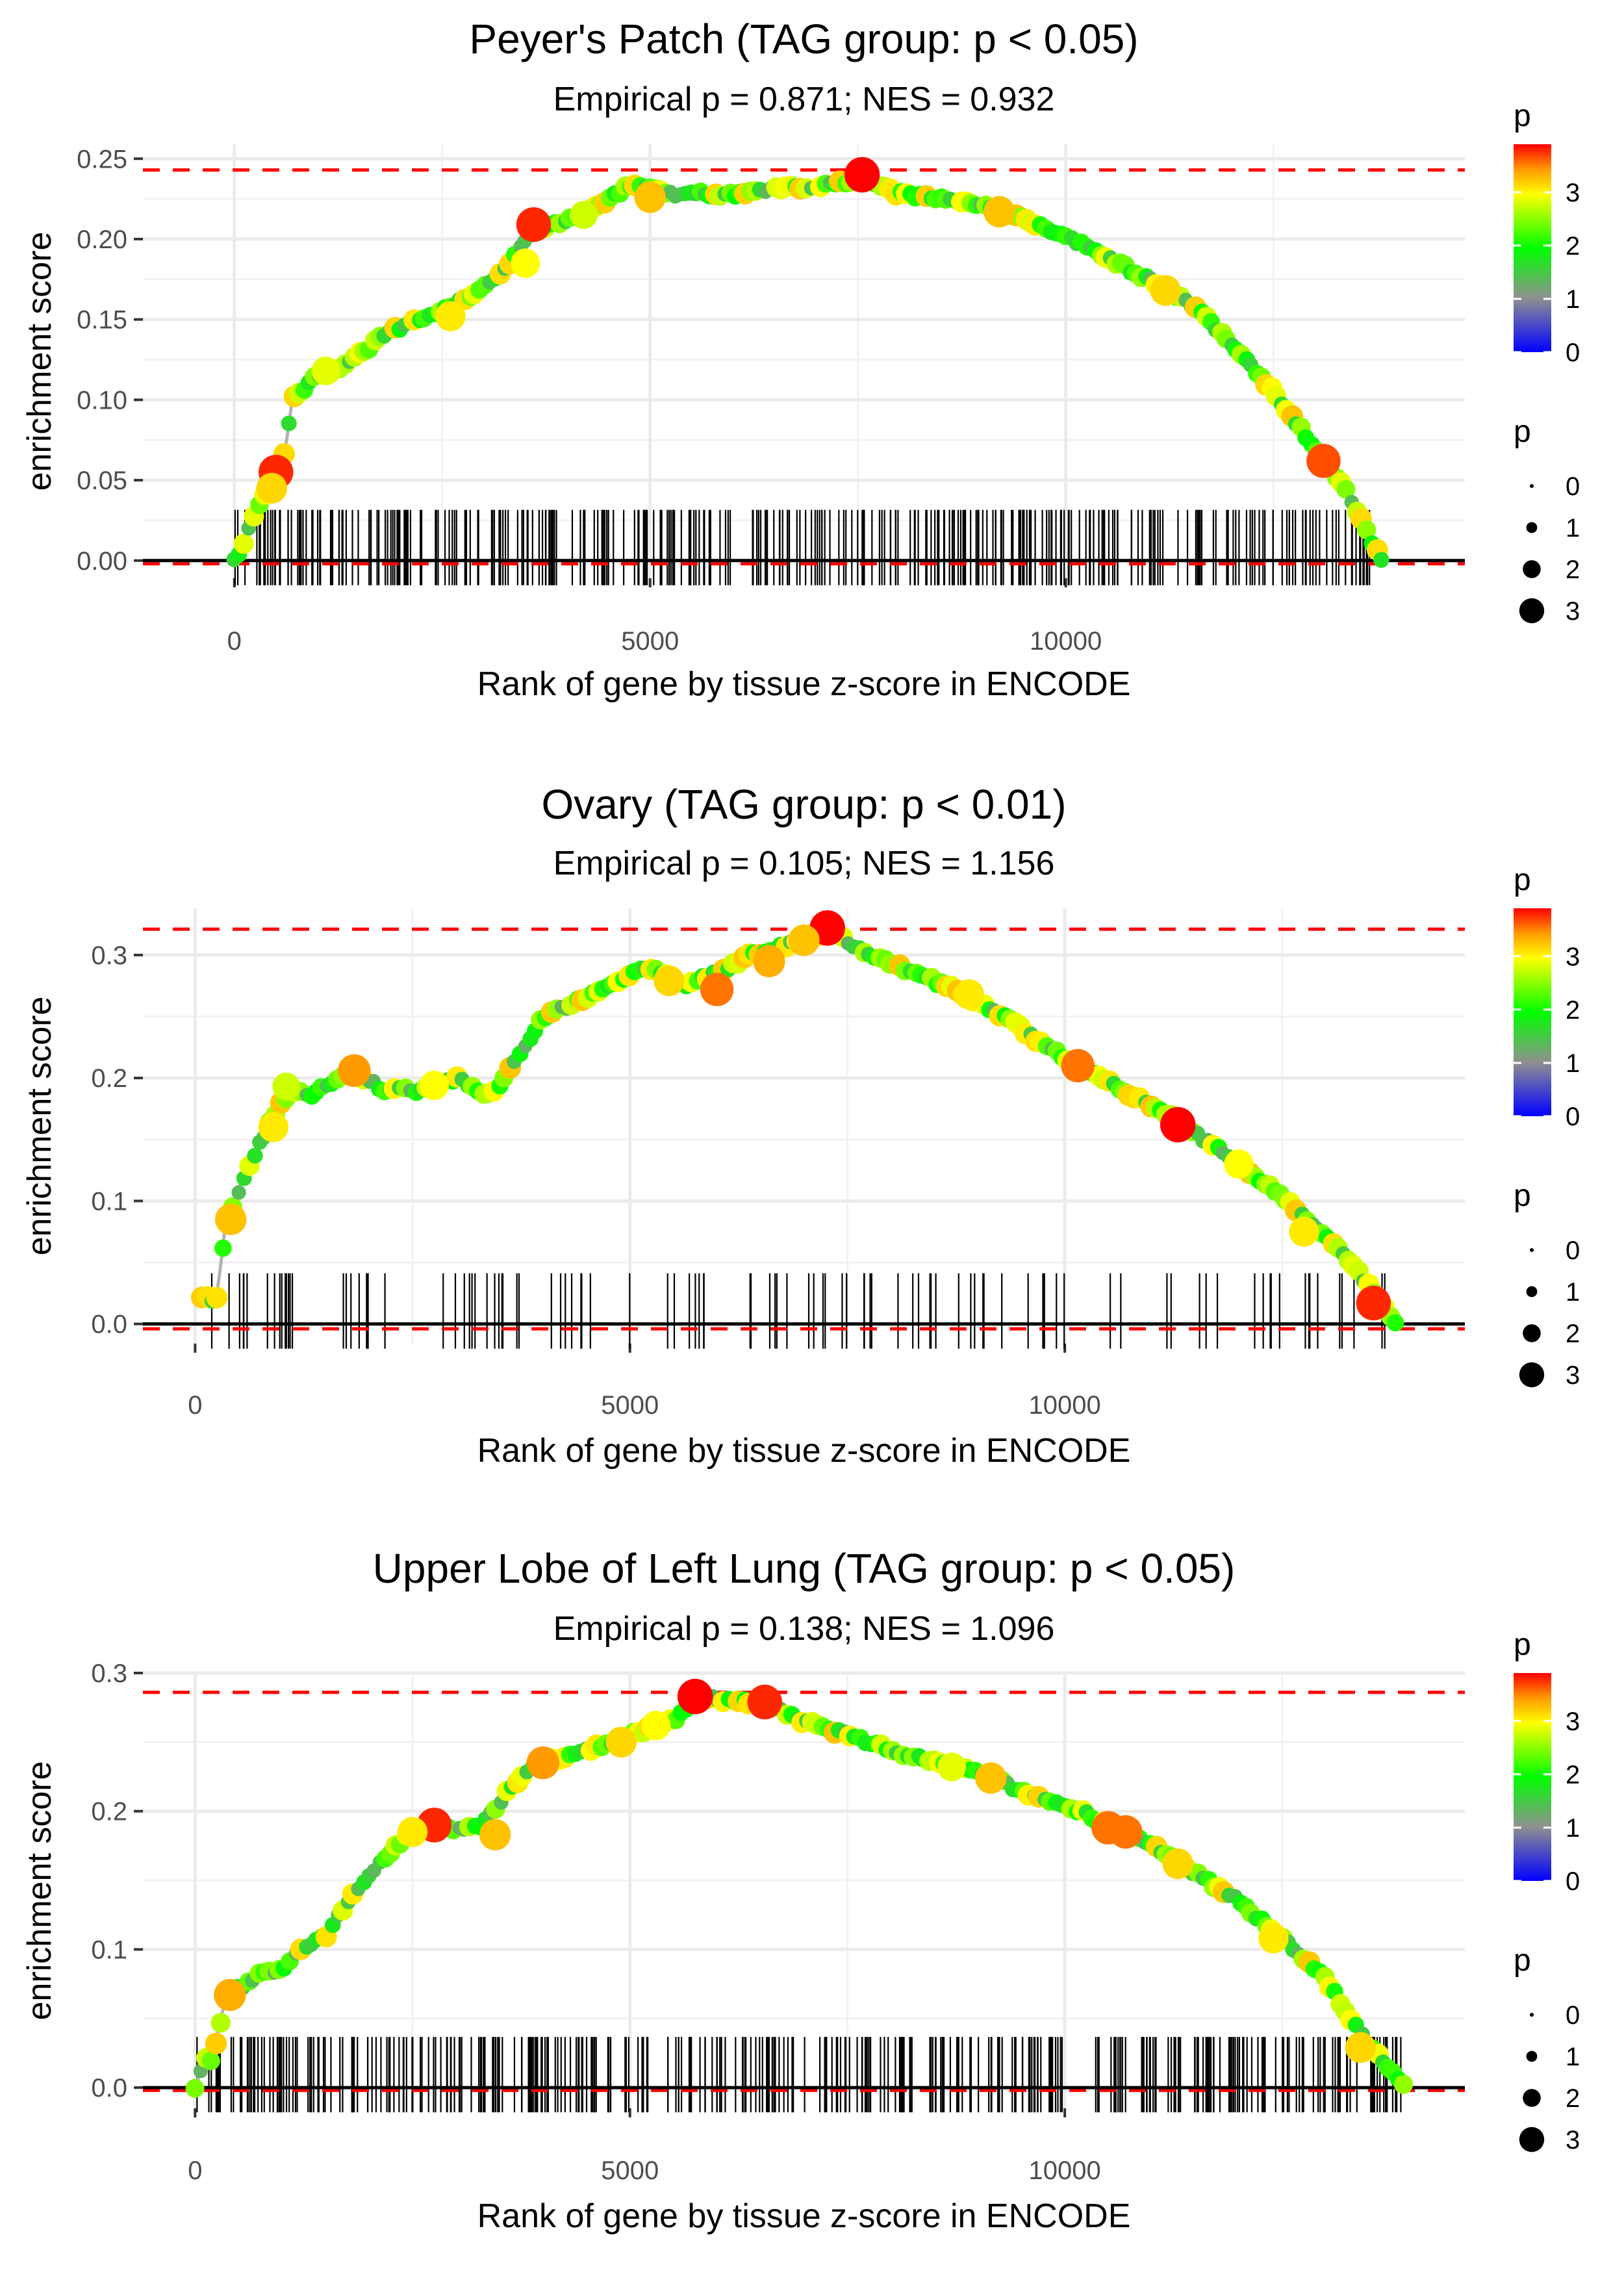 This screenshot has height=2274, width=1624. Describe the element at coordinates (102, 239) in the screenshot. I see `y-tick-label: 0.20` at that location.